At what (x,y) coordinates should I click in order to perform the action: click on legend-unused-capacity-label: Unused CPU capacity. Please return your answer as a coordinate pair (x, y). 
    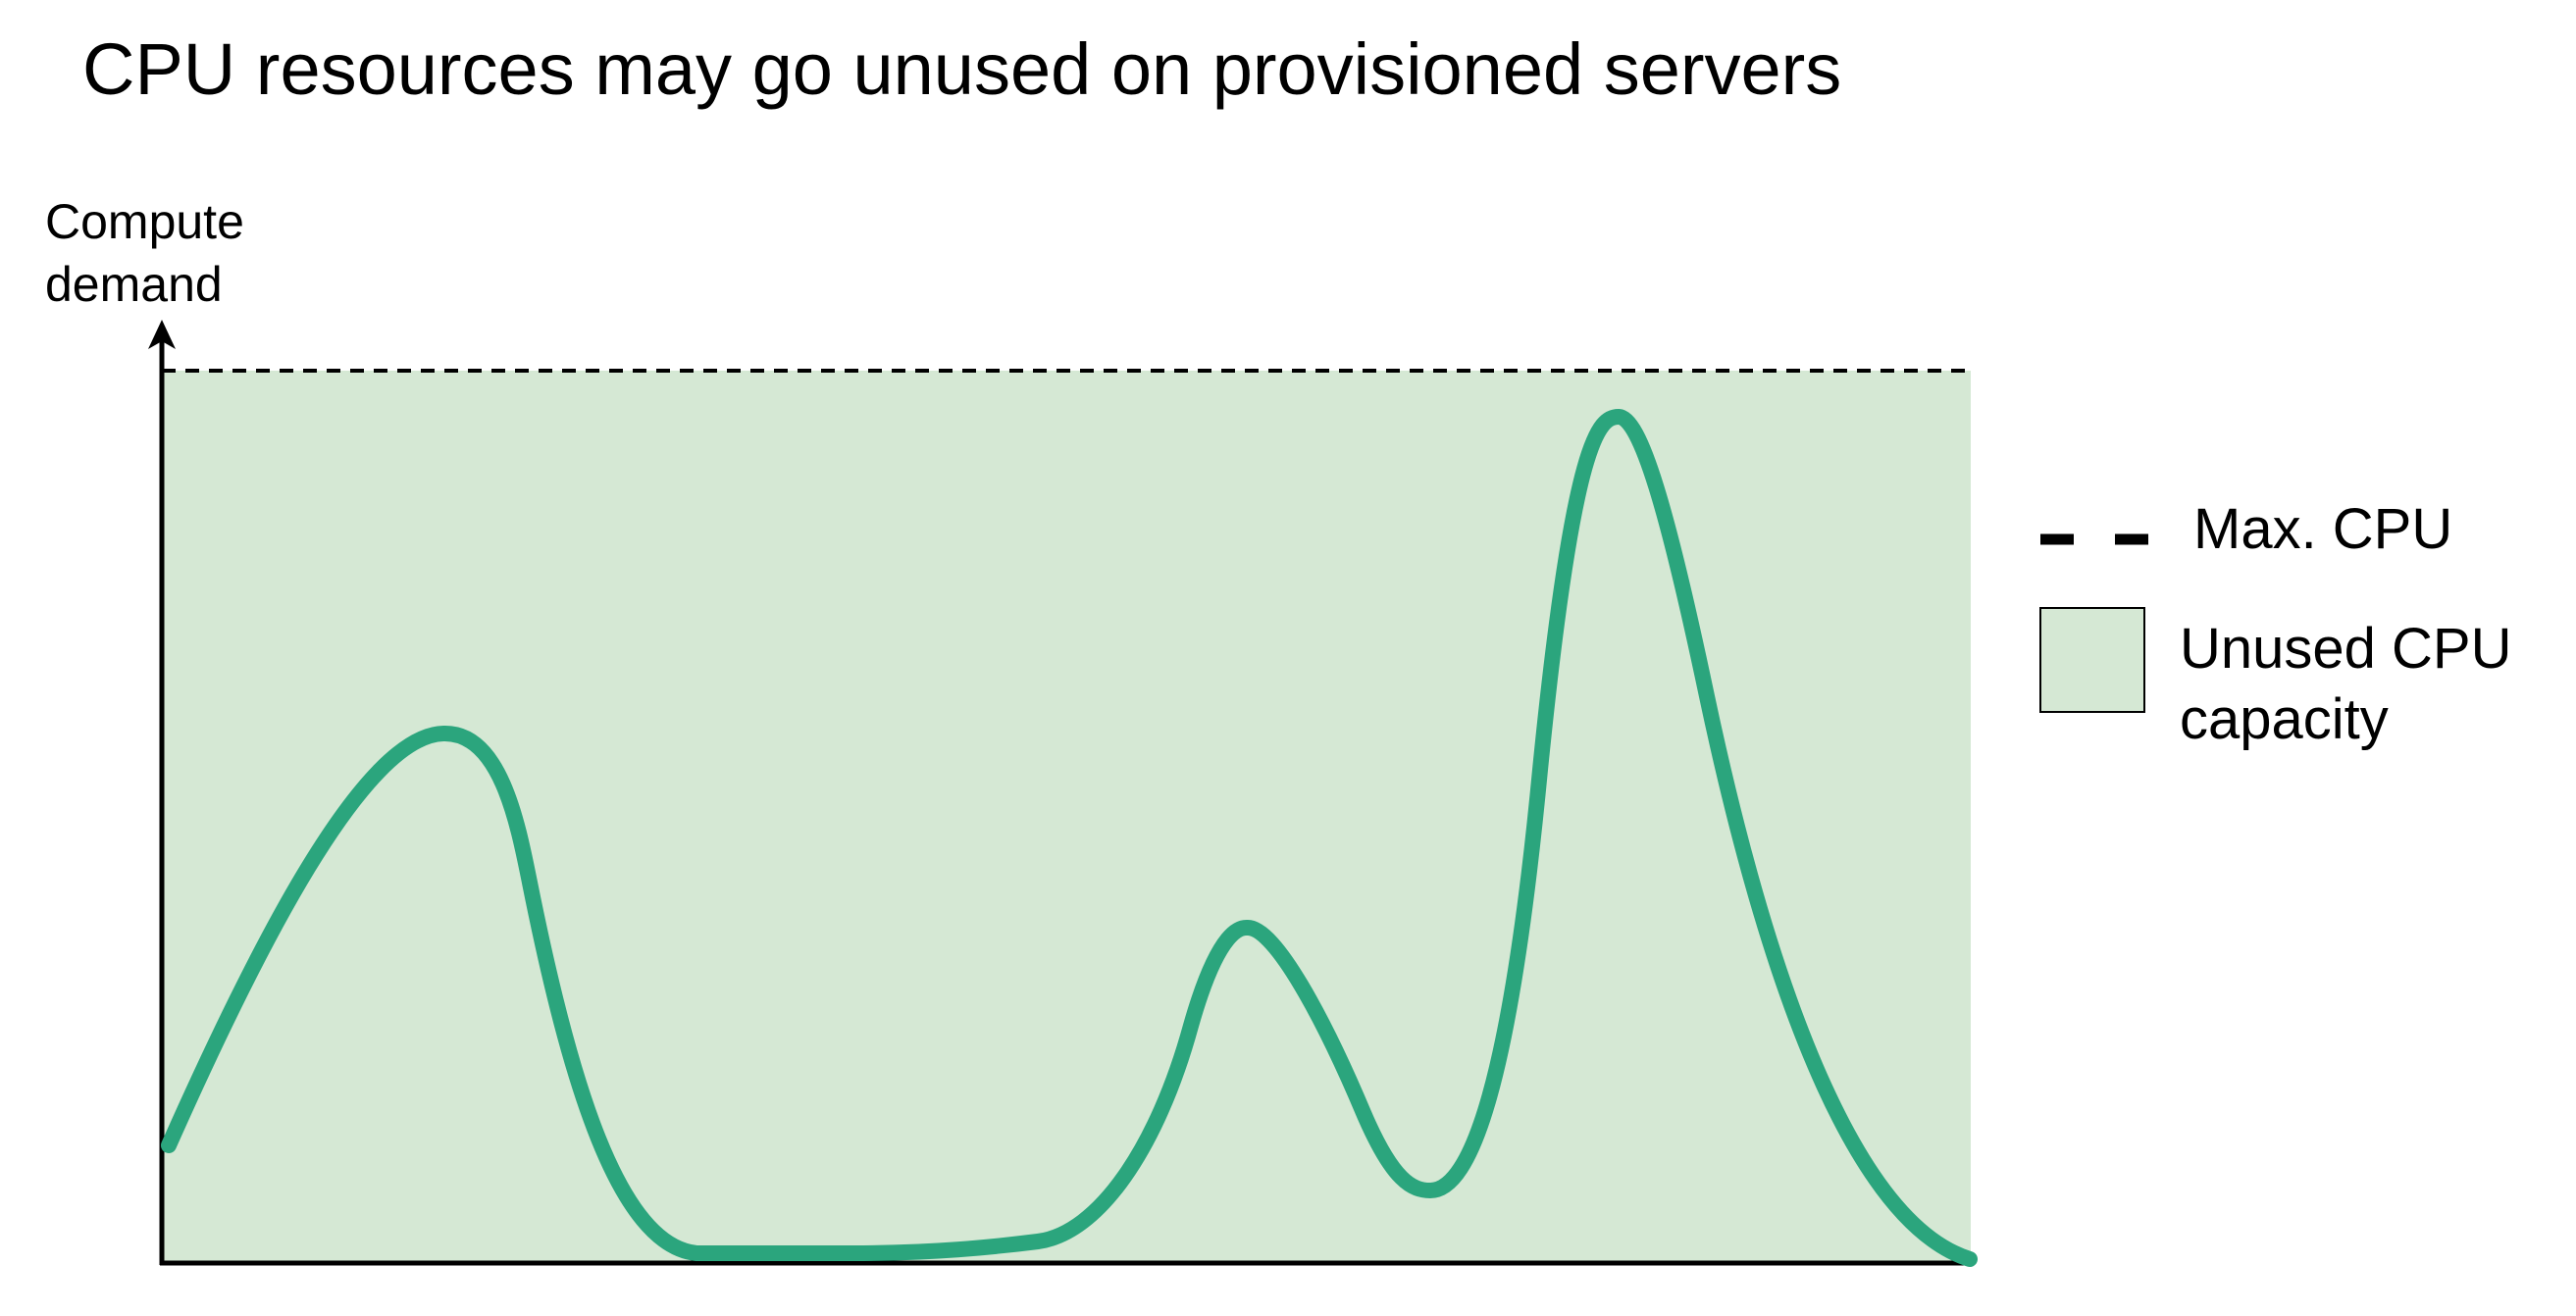
    Looking at the image, I should click on (2345, 685).